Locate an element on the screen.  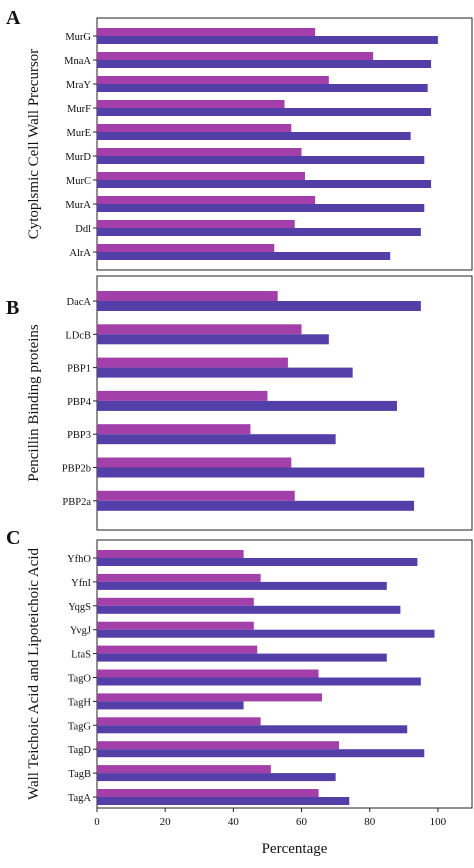
category-label: LDcB is located at coordinates (78, 335).